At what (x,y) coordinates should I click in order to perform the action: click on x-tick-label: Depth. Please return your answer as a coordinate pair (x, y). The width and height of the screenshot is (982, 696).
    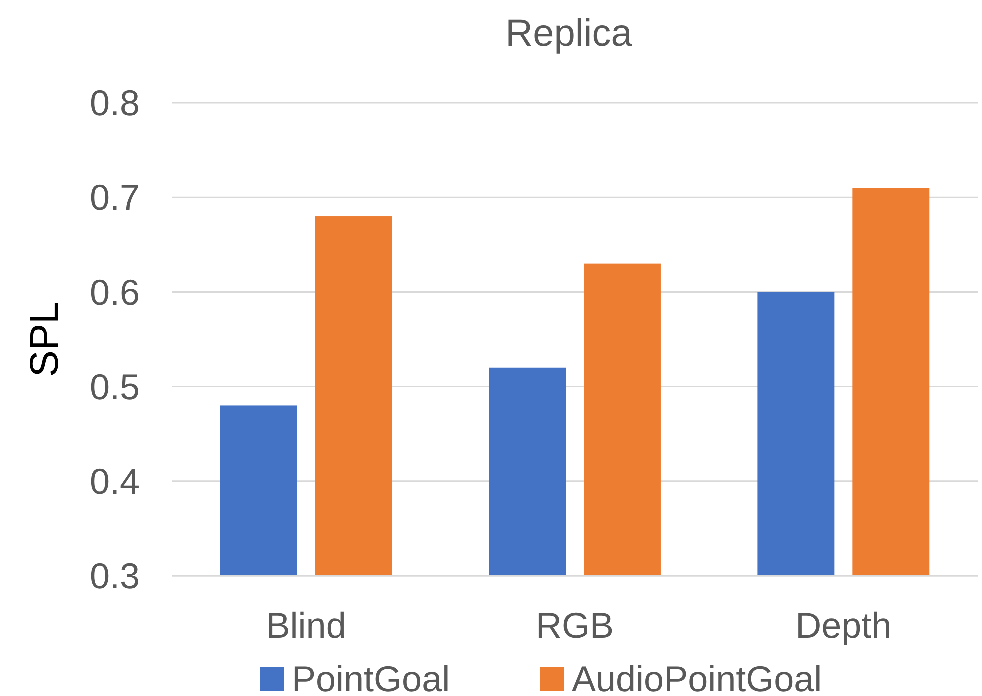
    Looking at the image, I should click on (844, 625).